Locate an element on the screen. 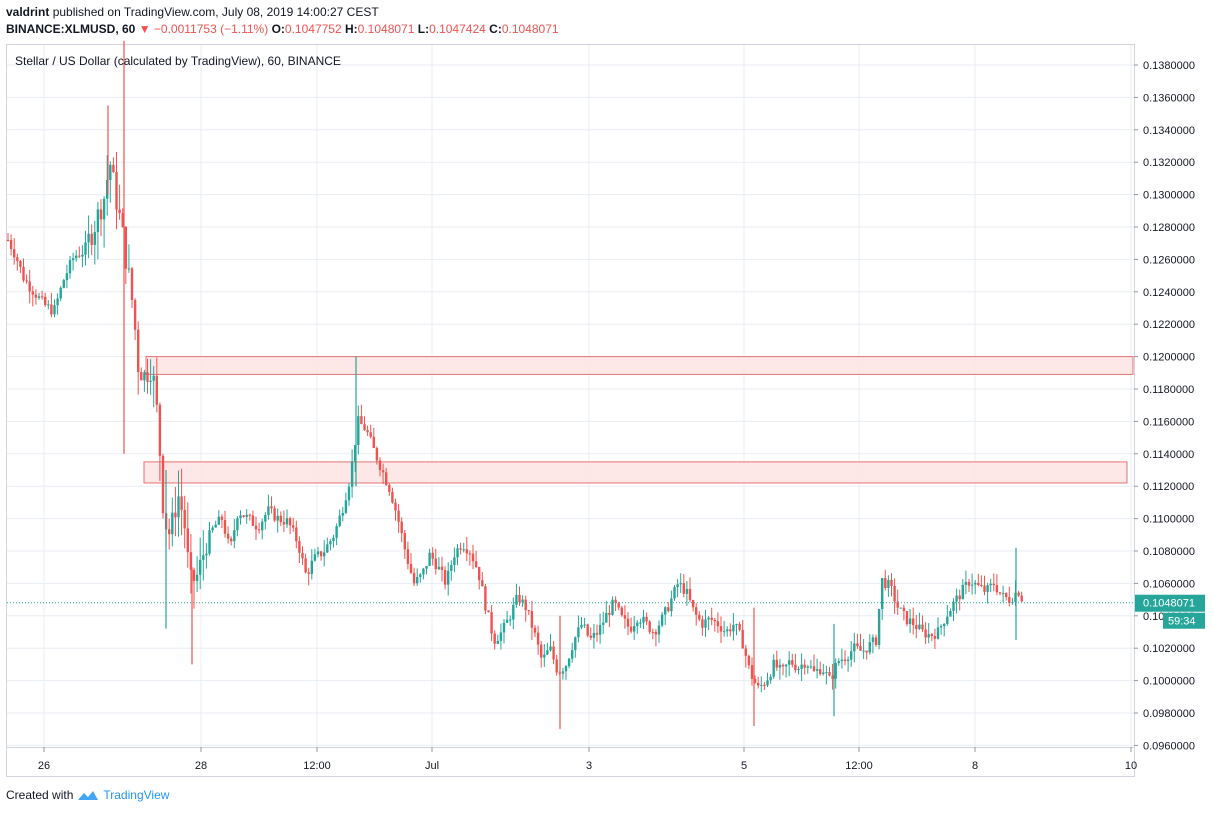 The width and height of the screenshot is (1214, 813). last-price-tag: 0.1048071 59:34 is located at coordinates (1170, 611).